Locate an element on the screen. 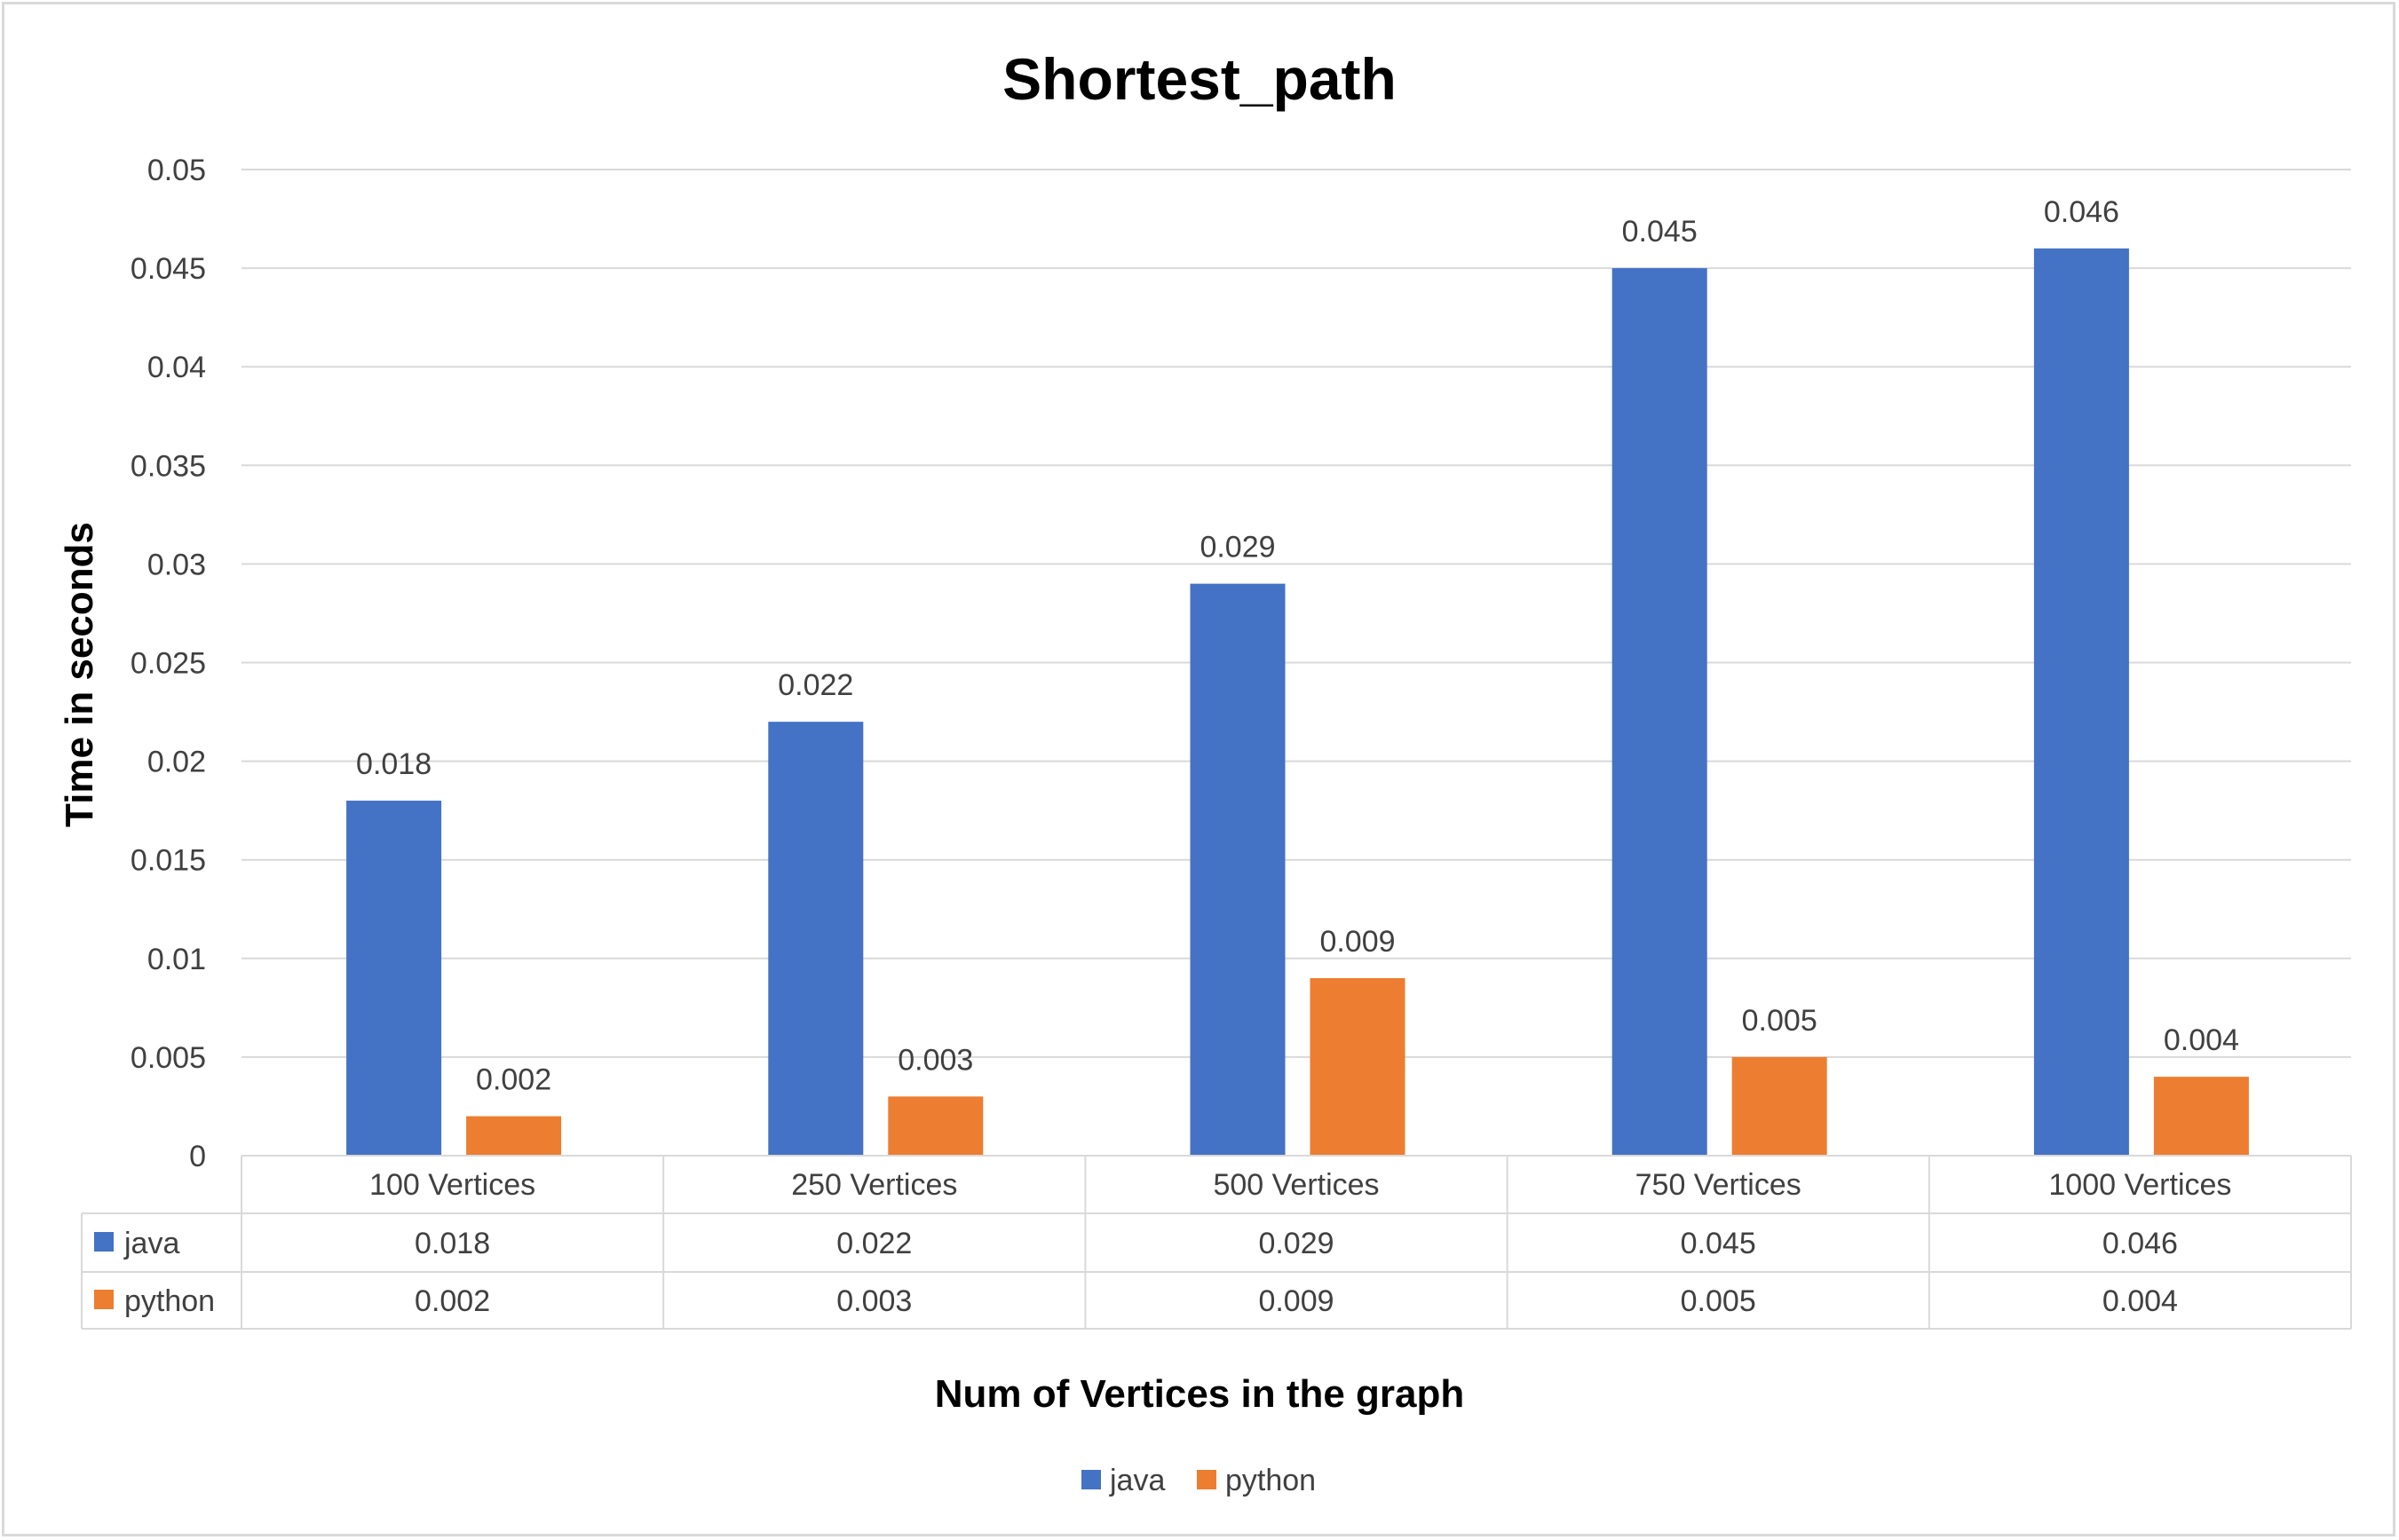  table-cell: 0.029 is located at coordinates (1296, 1244).